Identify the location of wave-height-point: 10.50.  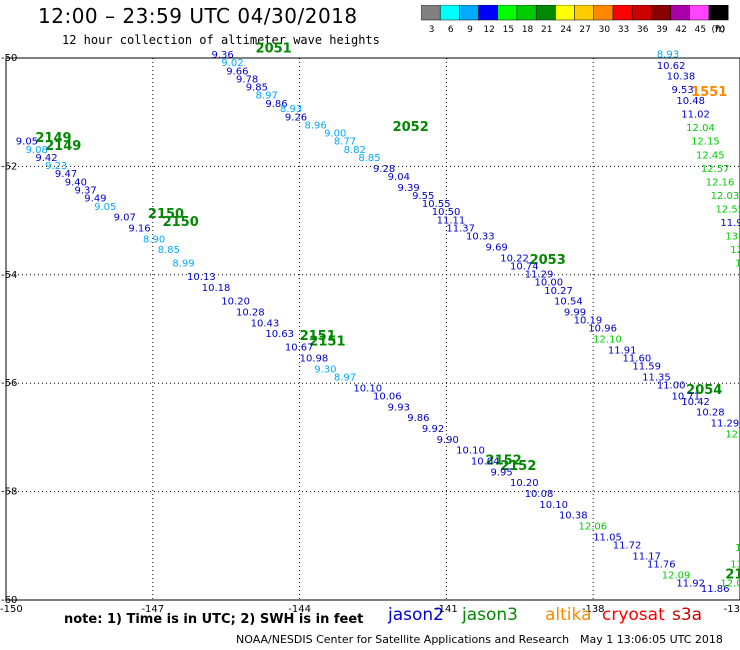
(446, 212).